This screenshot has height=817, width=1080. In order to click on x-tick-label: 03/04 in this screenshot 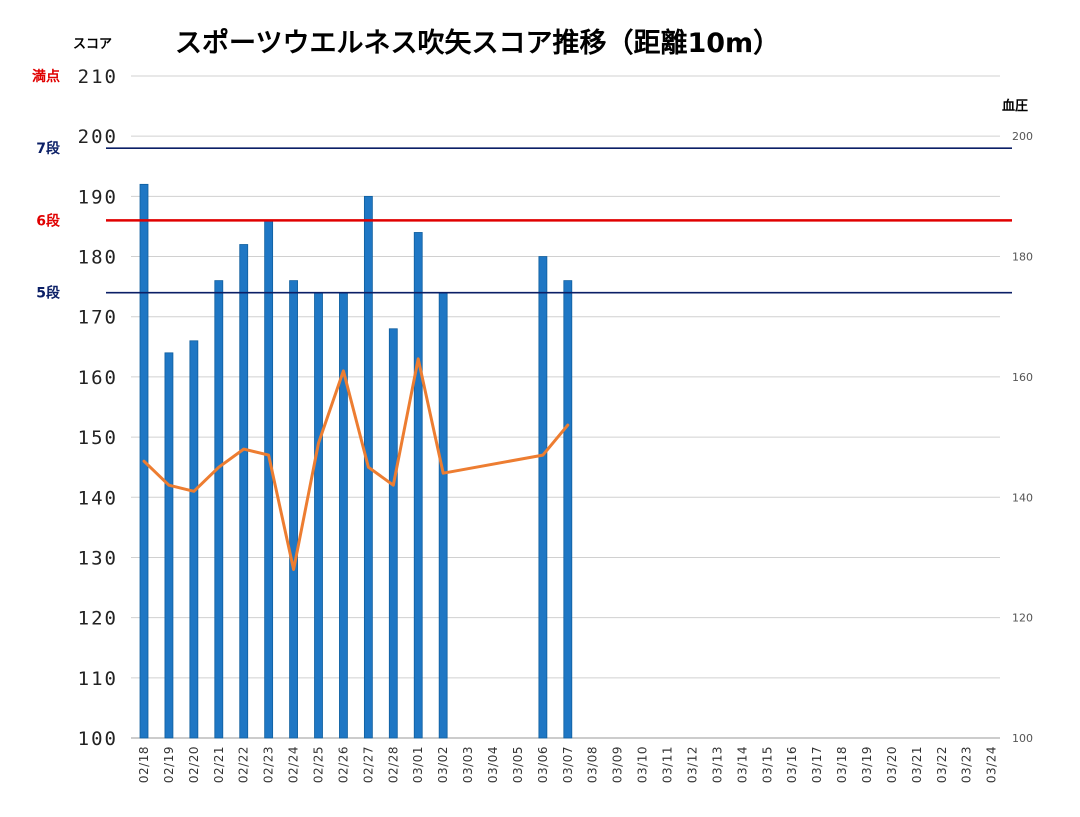, I will do `click(493, 764)`.